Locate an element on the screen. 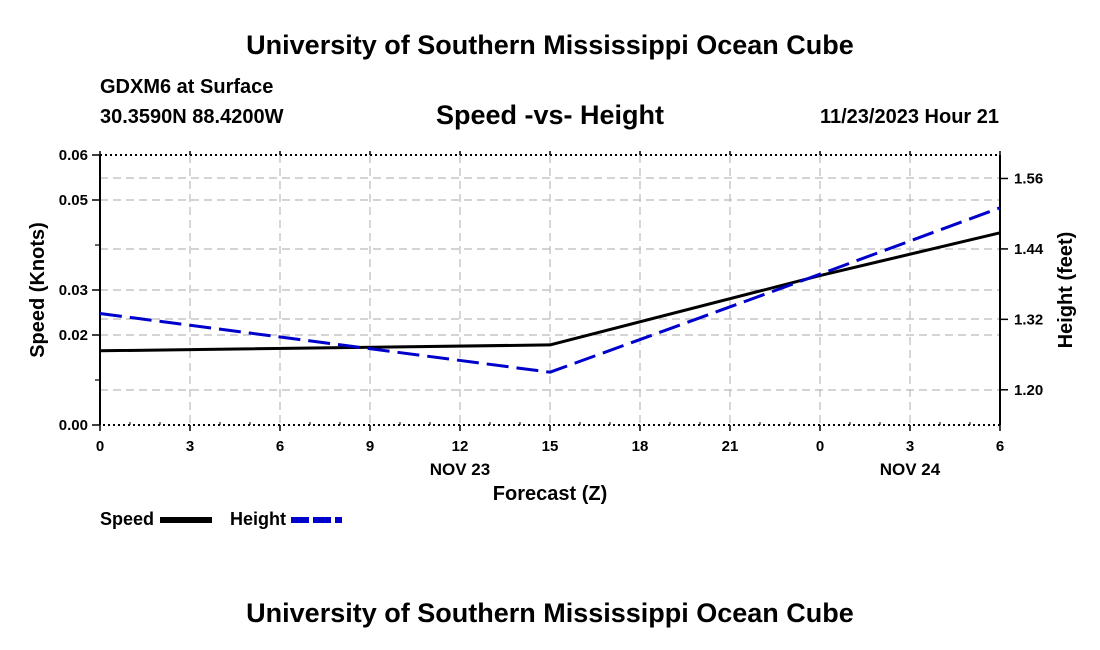  datetime-label: 11/23/2023 Hour 21 is located at coordinates (909, 117).